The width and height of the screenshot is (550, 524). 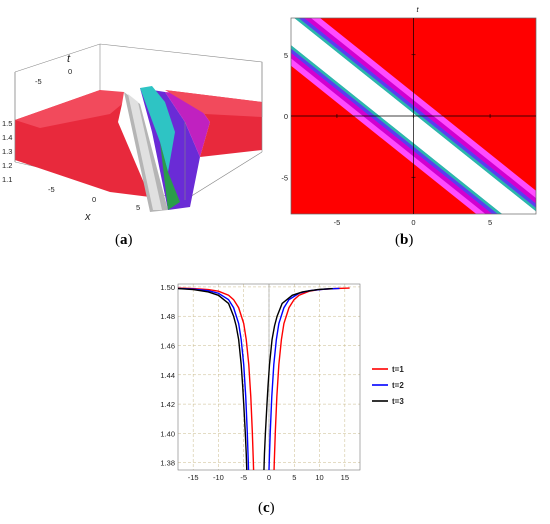 What do you see at coordinates (7, 151) in the screenshot?
I see `z-tick-label: 1.3` at bounding box center [7, 151].